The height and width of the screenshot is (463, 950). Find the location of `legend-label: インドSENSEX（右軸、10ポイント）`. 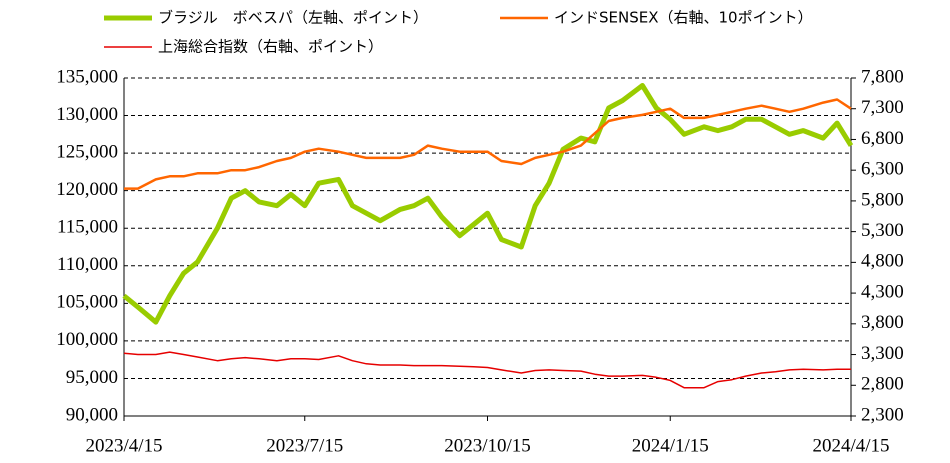

legend-label: インドSENSEX（右軸、10ポイント） is located at coordinates (683, 18).